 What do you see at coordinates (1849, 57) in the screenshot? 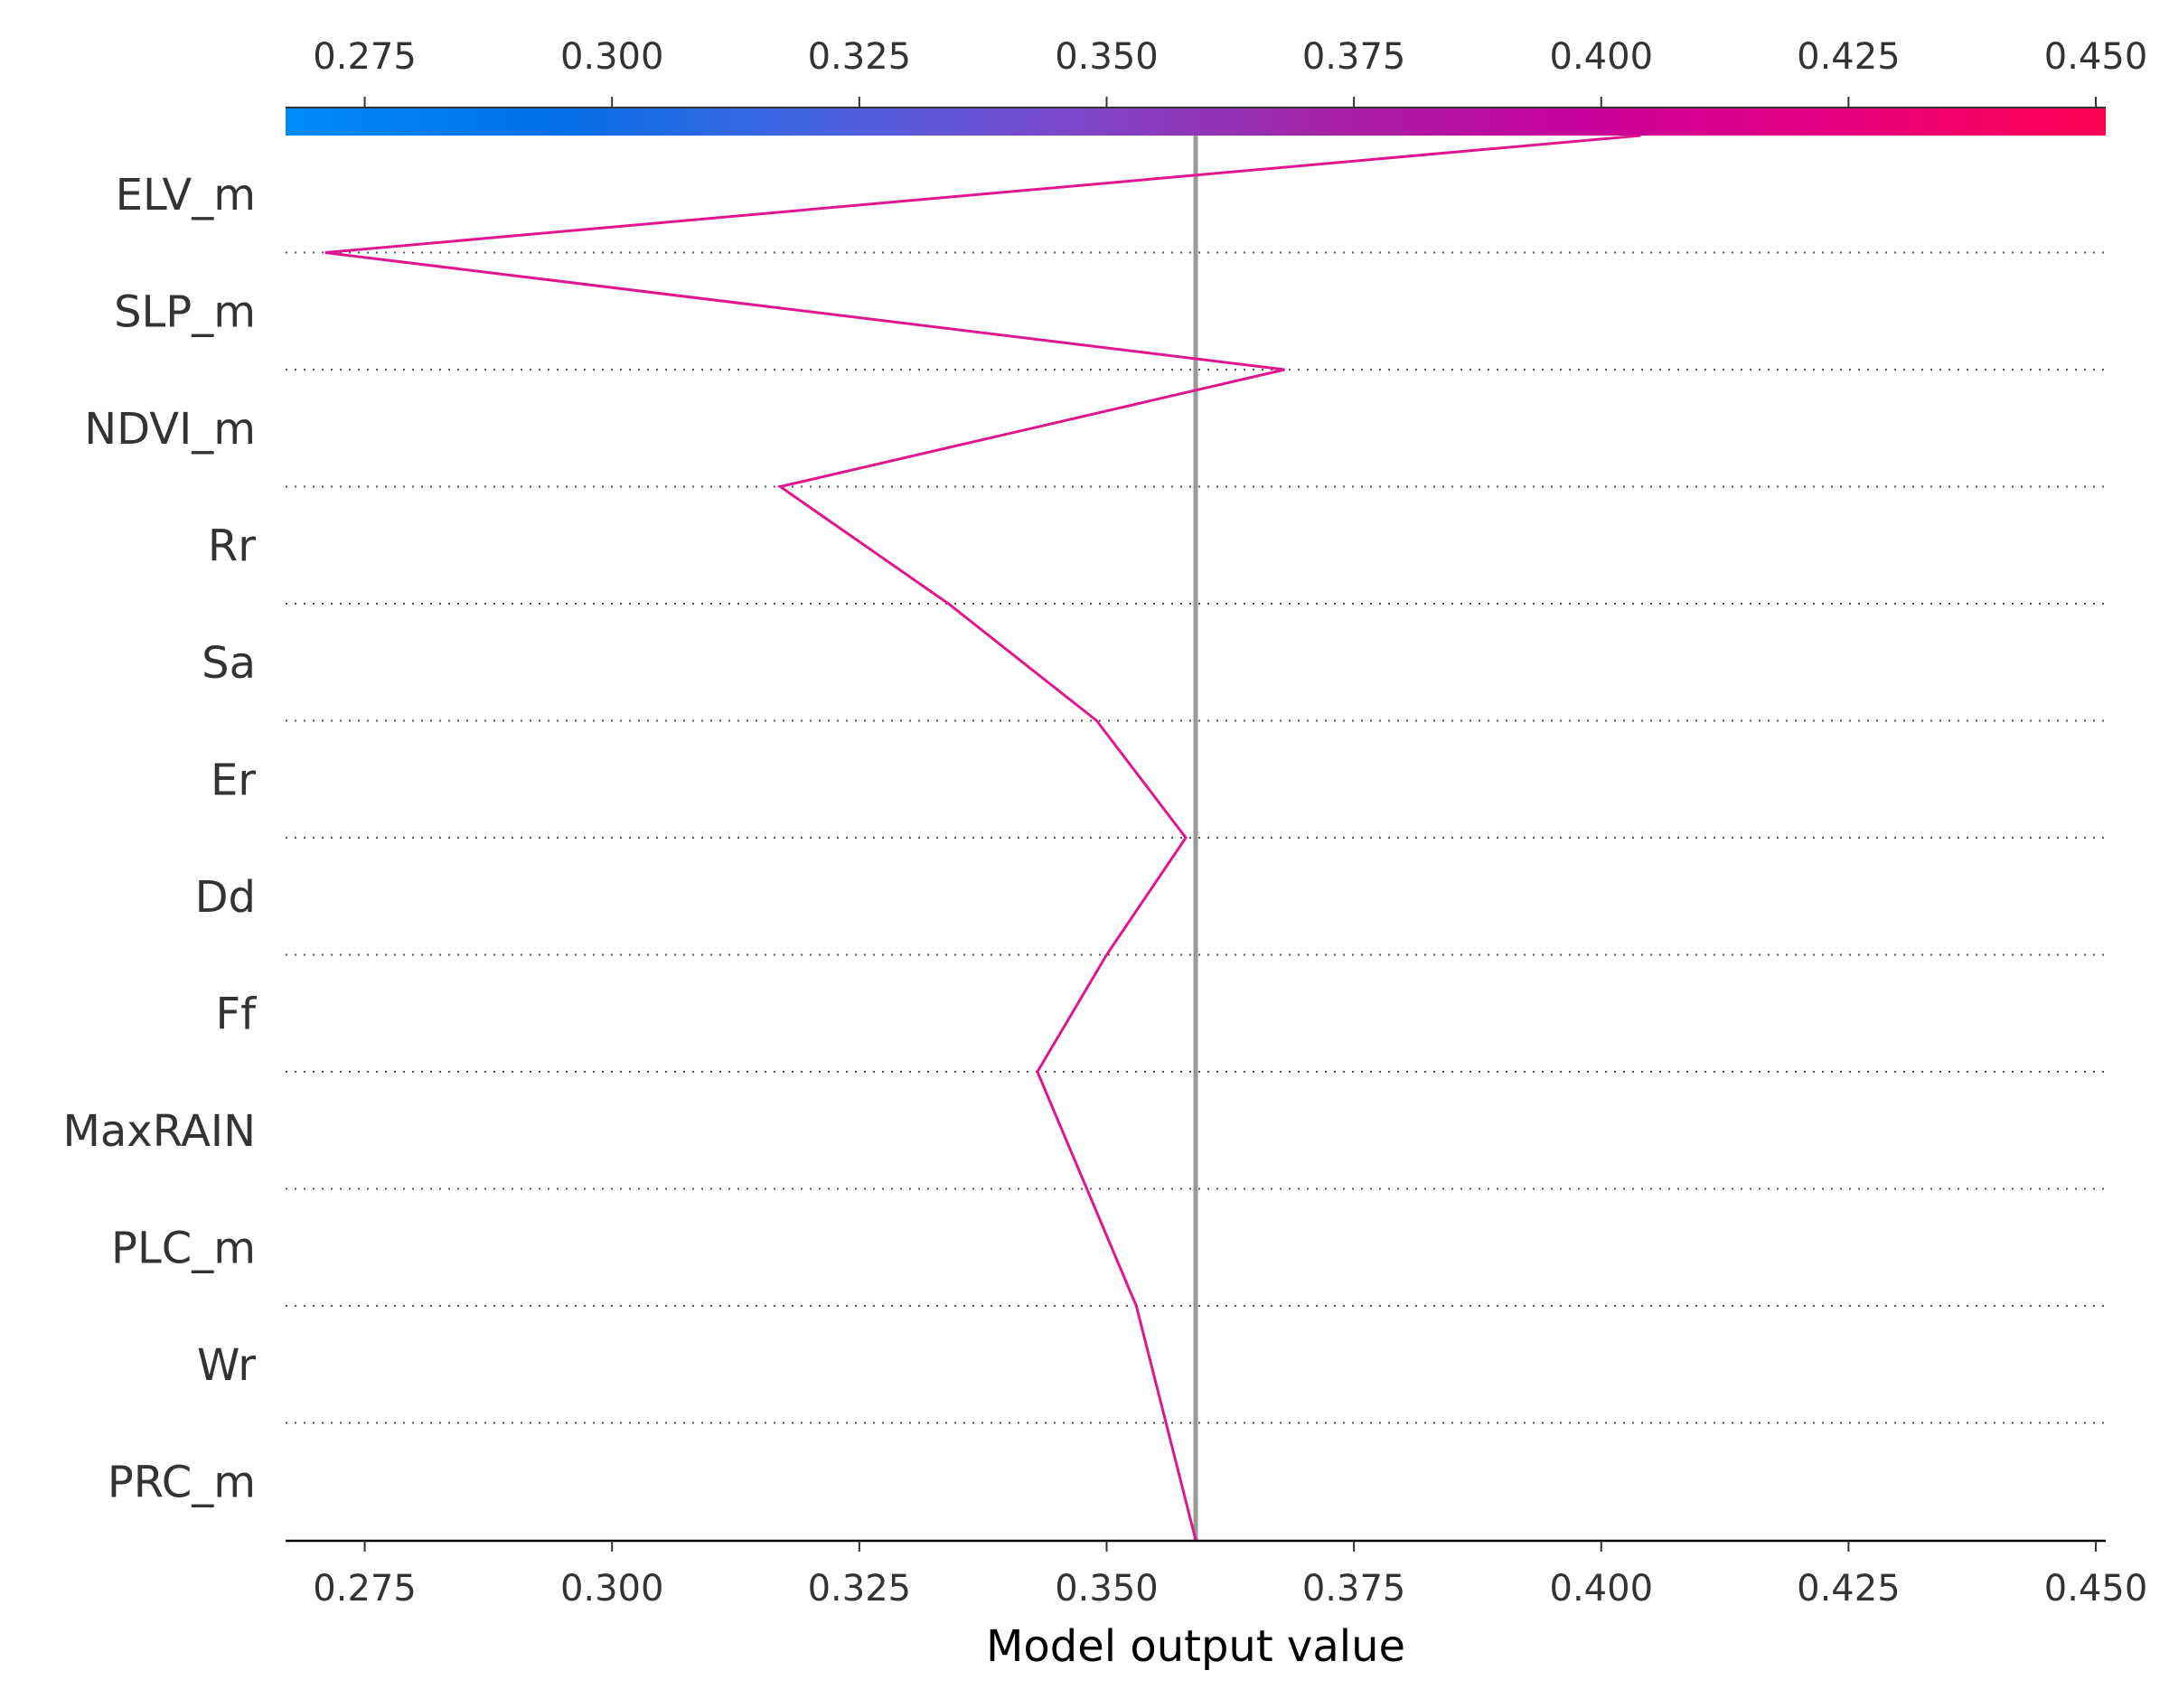
I see `top-tick-label: 0.425` at bounding box center [1849, 57].